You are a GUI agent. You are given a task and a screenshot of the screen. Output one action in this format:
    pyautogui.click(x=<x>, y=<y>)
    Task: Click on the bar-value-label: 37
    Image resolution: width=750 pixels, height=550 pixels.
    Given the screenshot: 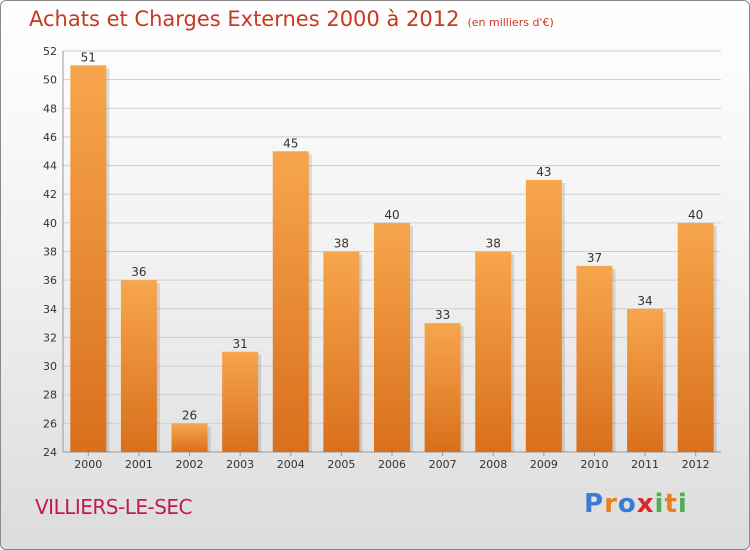 What is the action you would take?
    pyautogui.click(x=594, y=258)
    